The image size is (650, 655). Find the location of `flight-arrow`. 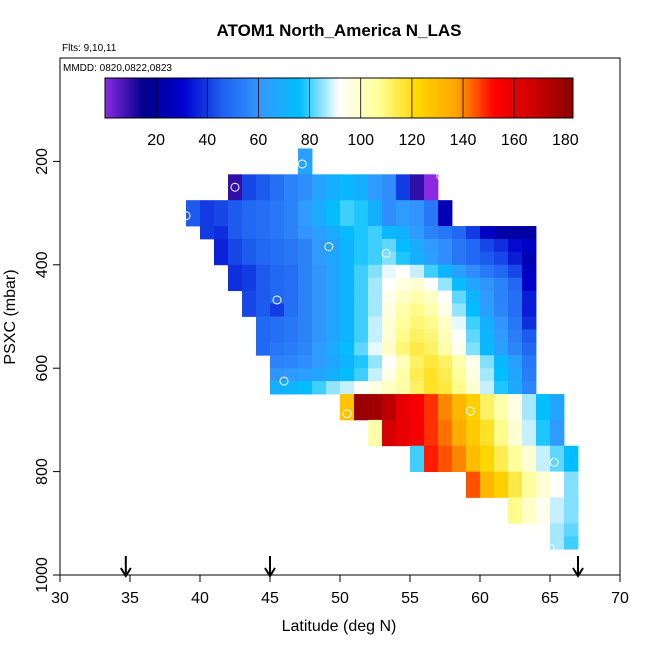

flight-arrow is located at coordinates (270, 567).